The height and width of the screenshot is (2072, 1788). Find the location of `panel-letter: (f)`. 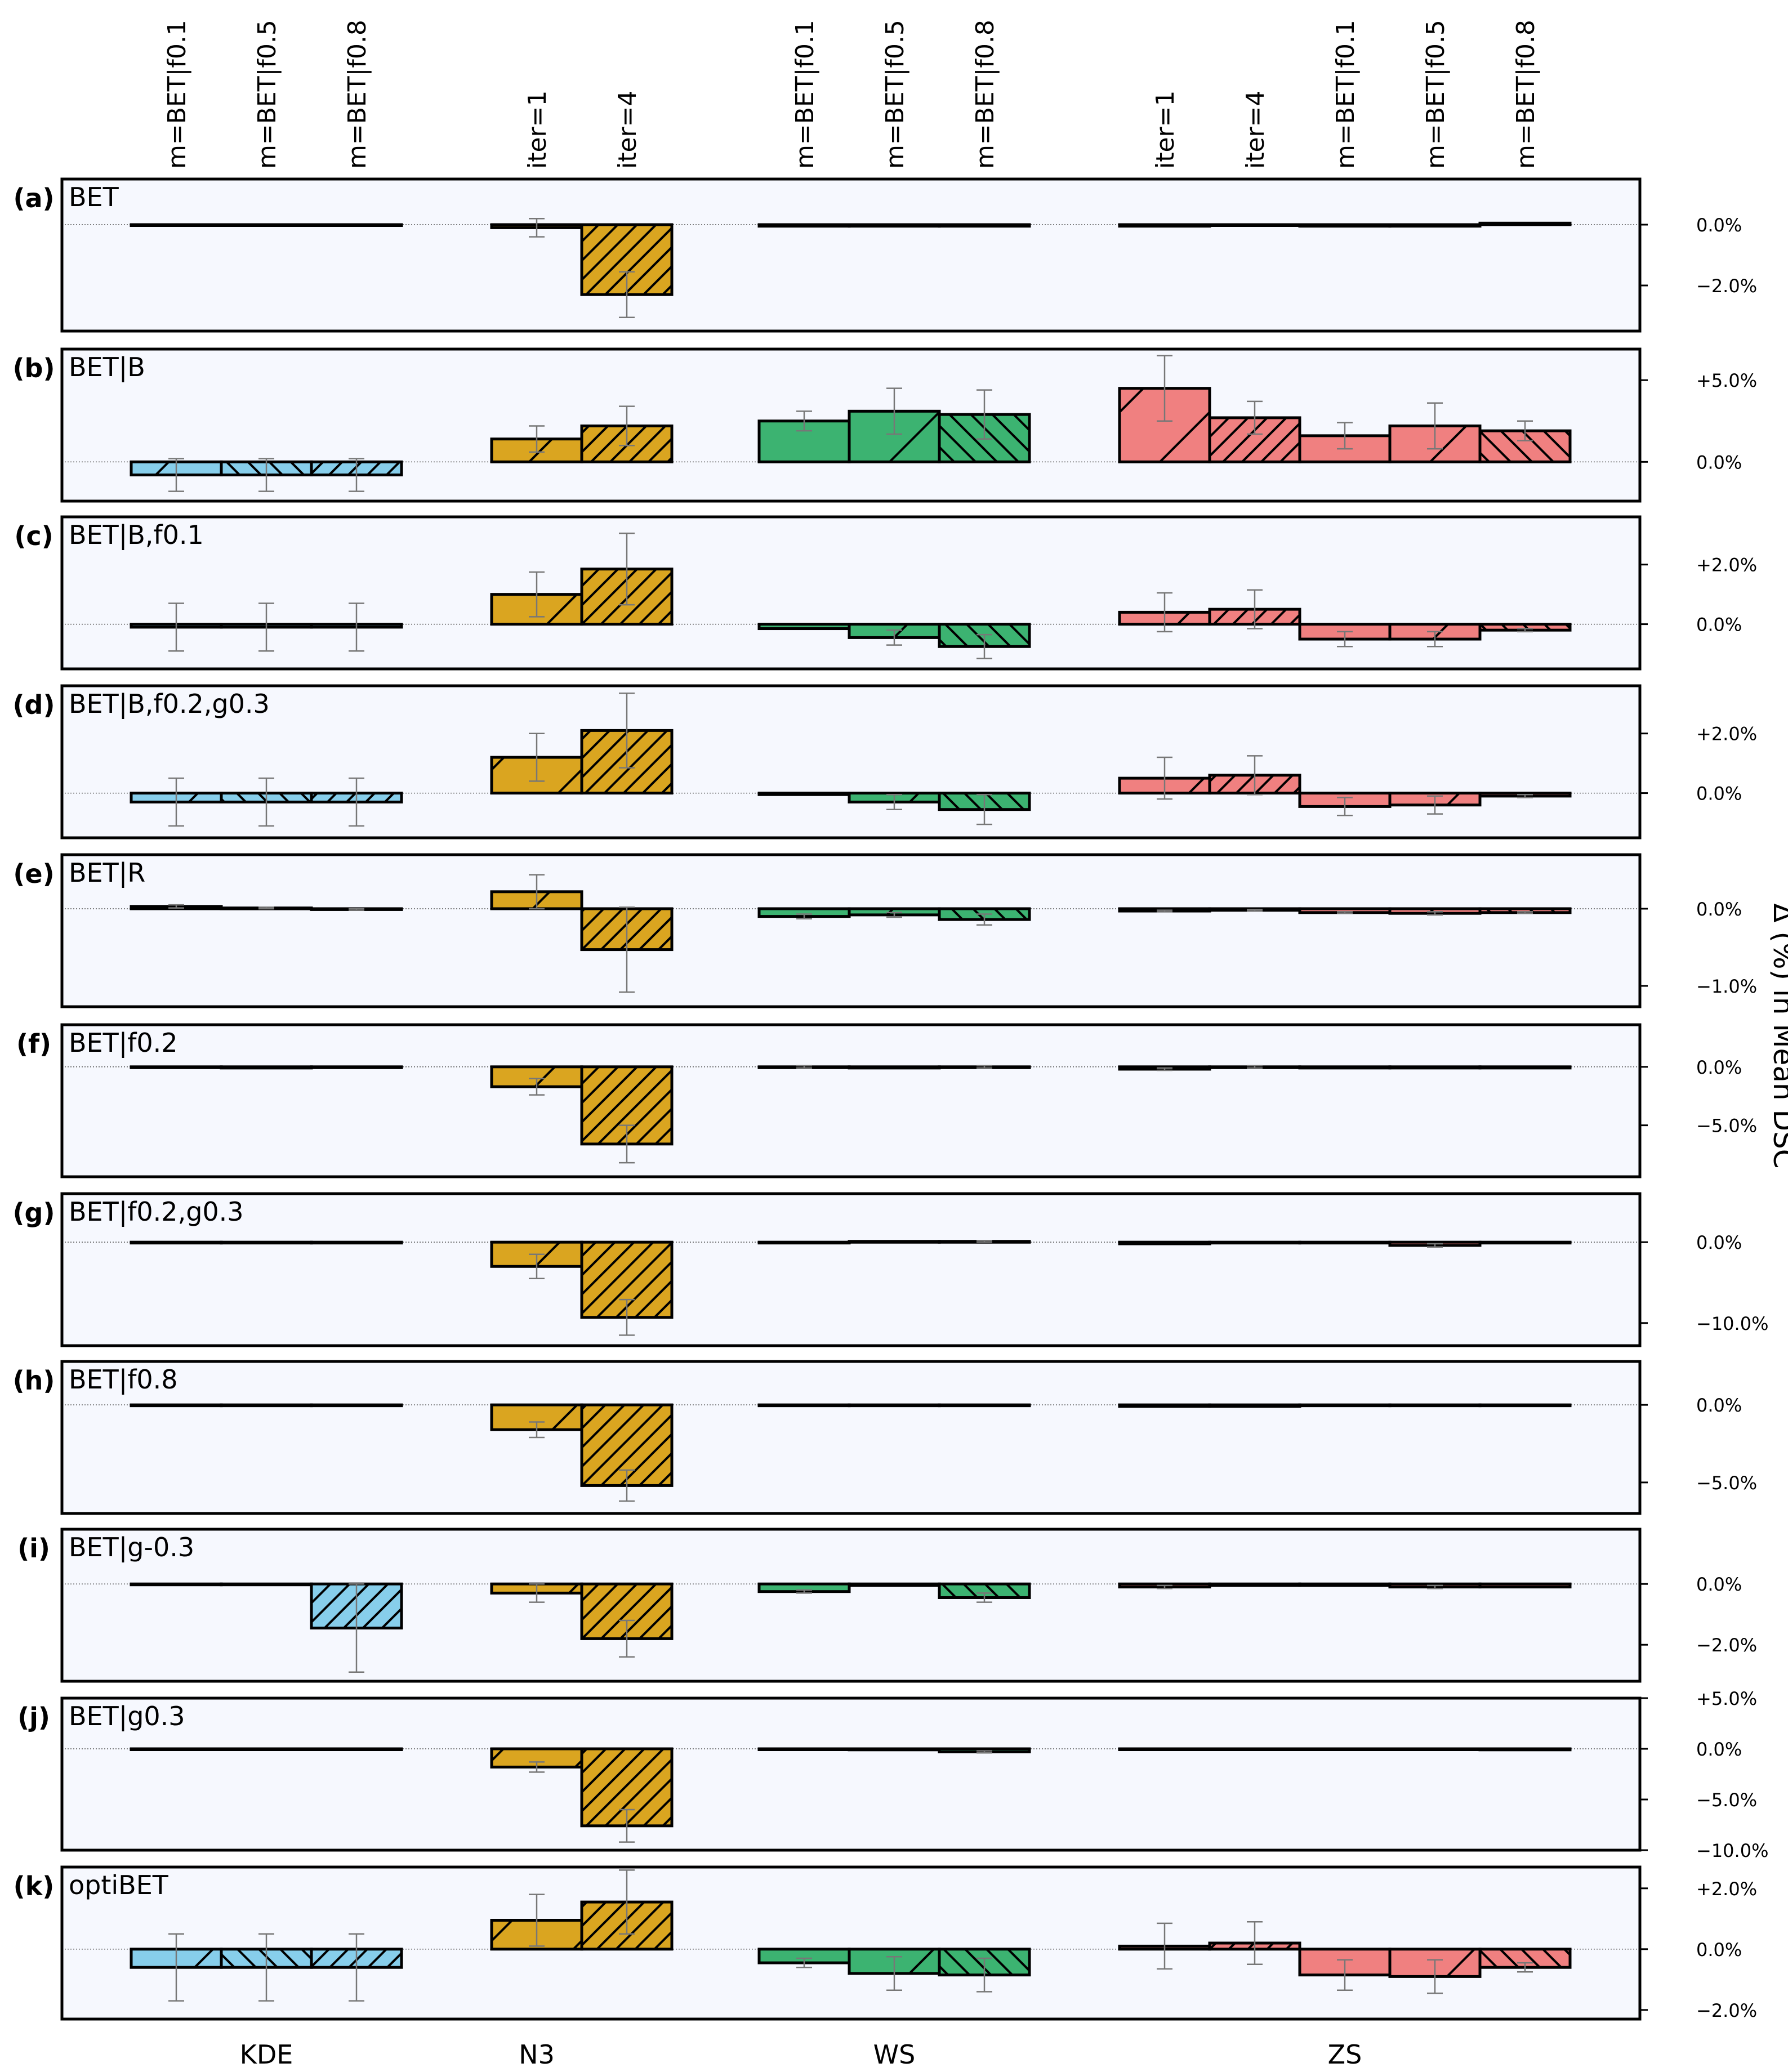

panel-letter: (f) is located at coordinates (33, 1044).